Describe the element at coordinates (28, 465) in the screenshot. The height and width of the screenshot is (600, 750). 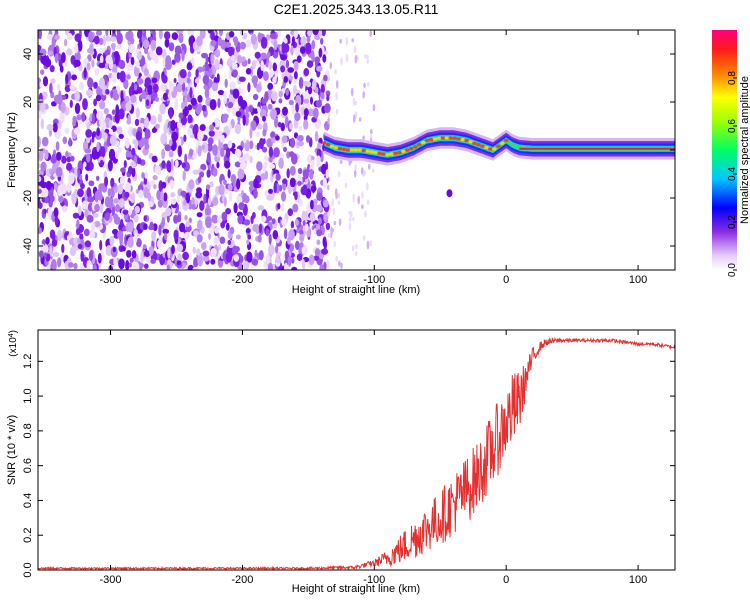
I see `y-tick-label: 0.6` at that location.